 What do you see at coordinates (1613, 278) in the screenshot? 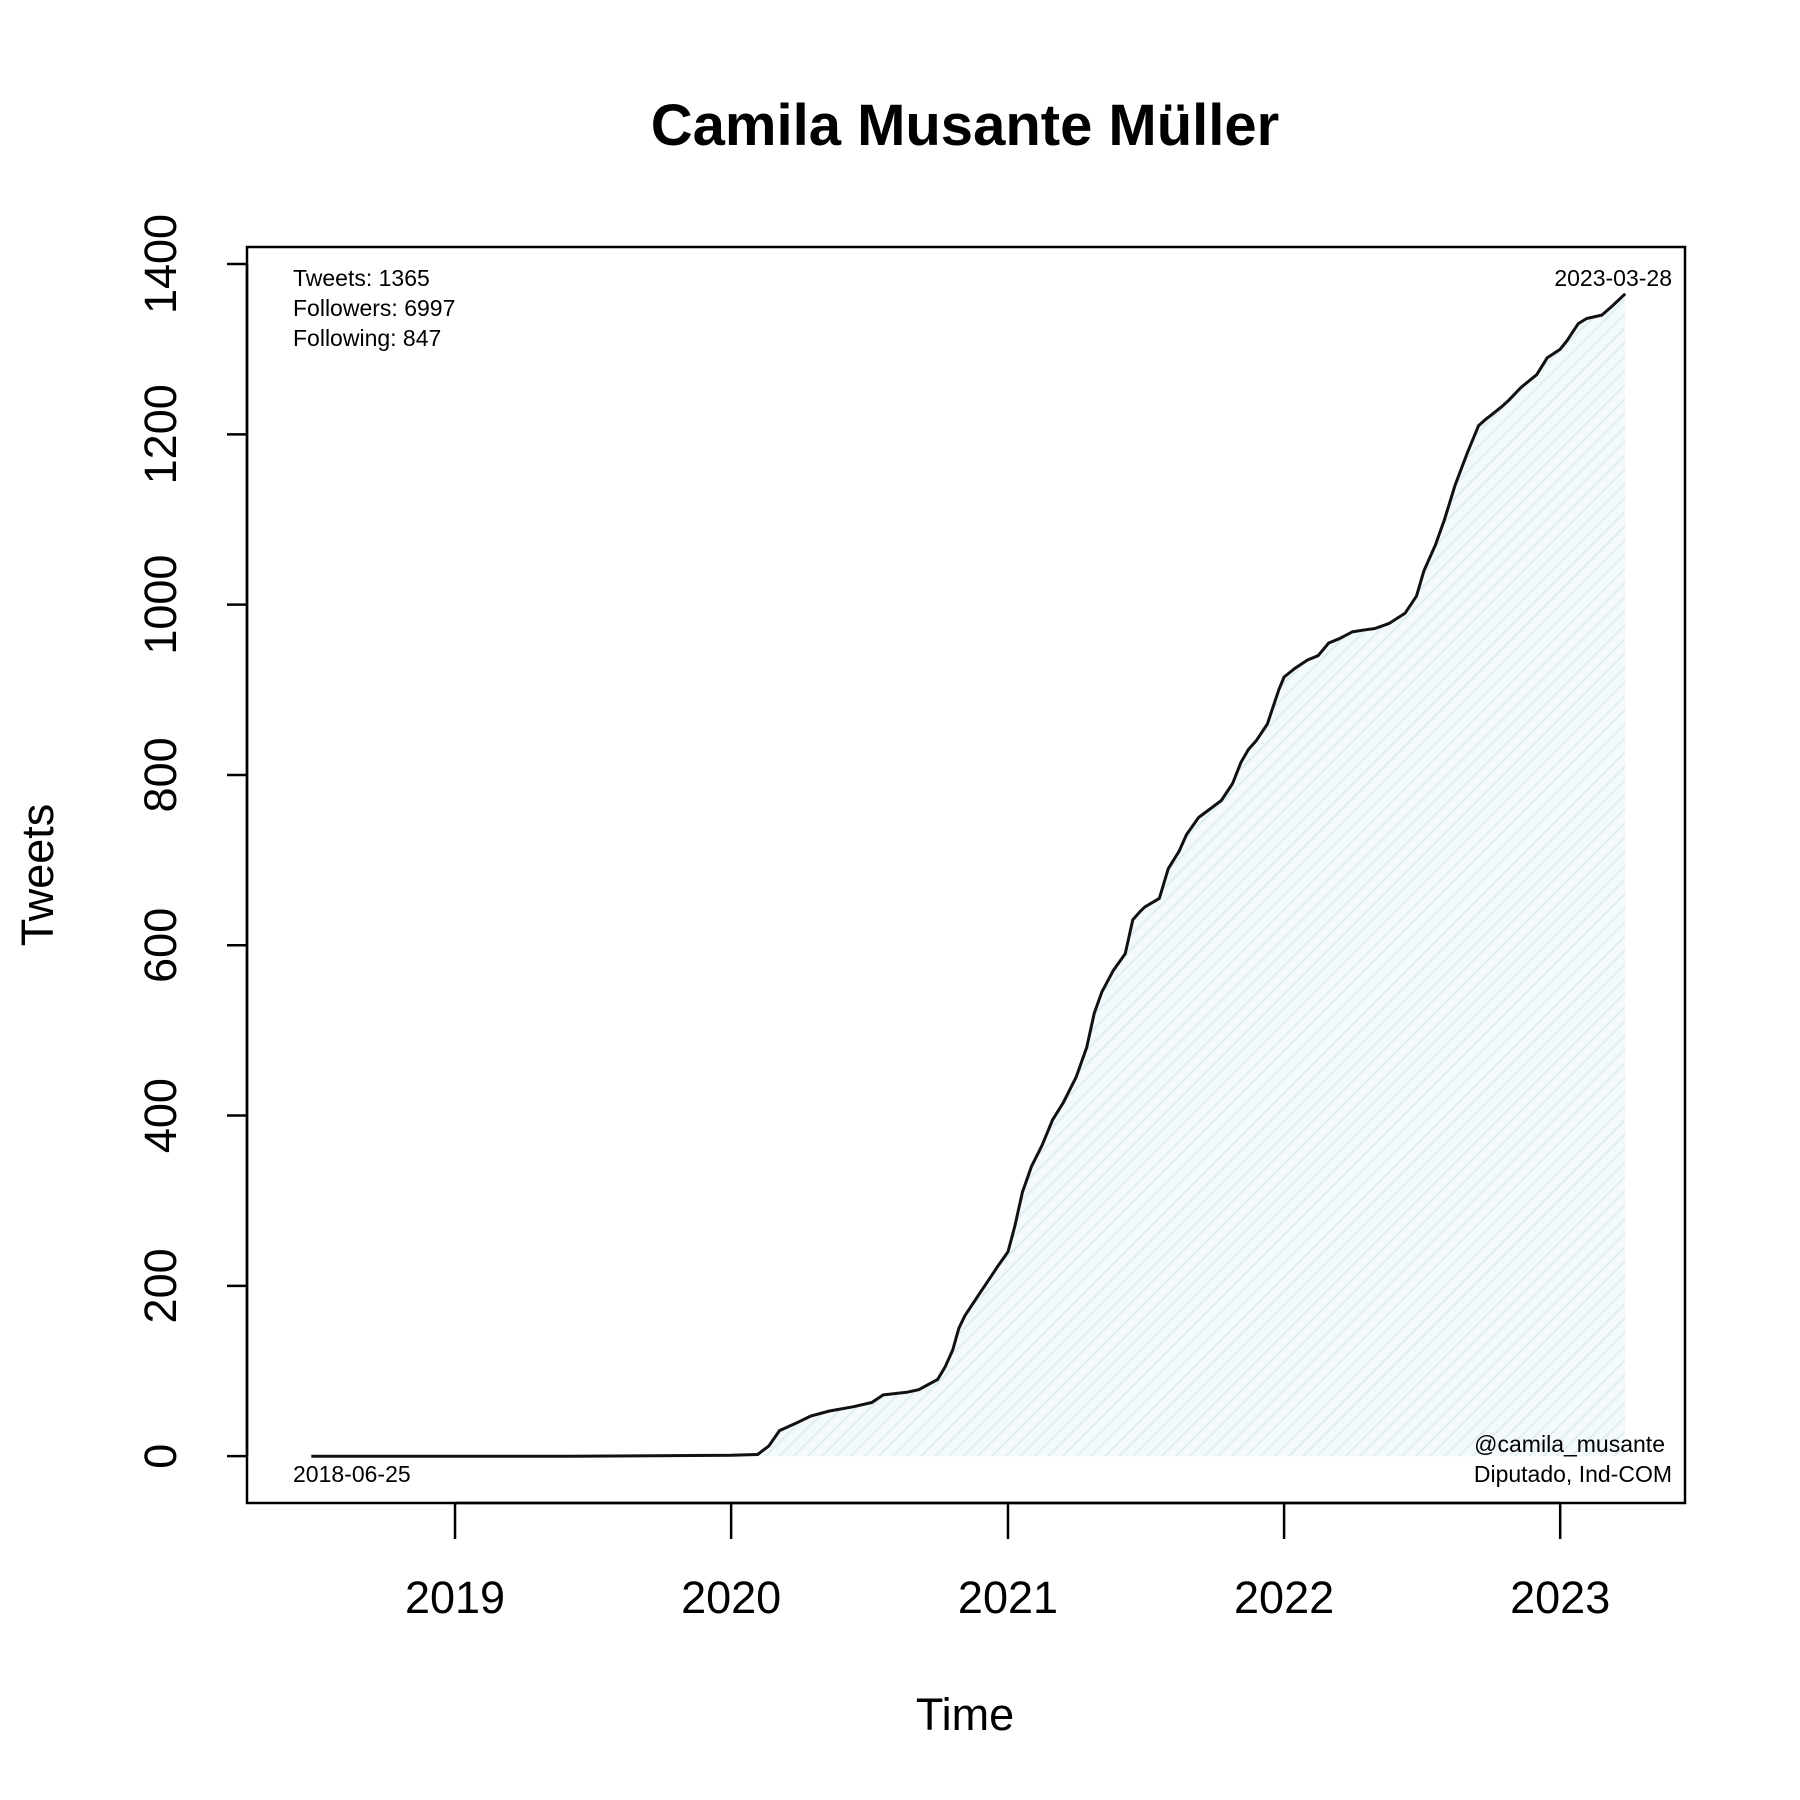
I see `end-date-label: 2023-03-28` at bounding box center [1613, 278].